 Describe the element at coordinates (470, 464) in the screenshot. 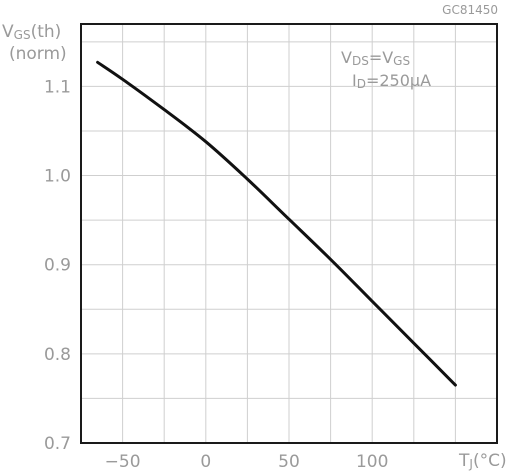

I see `x-axis-label-sub: J` at that location.